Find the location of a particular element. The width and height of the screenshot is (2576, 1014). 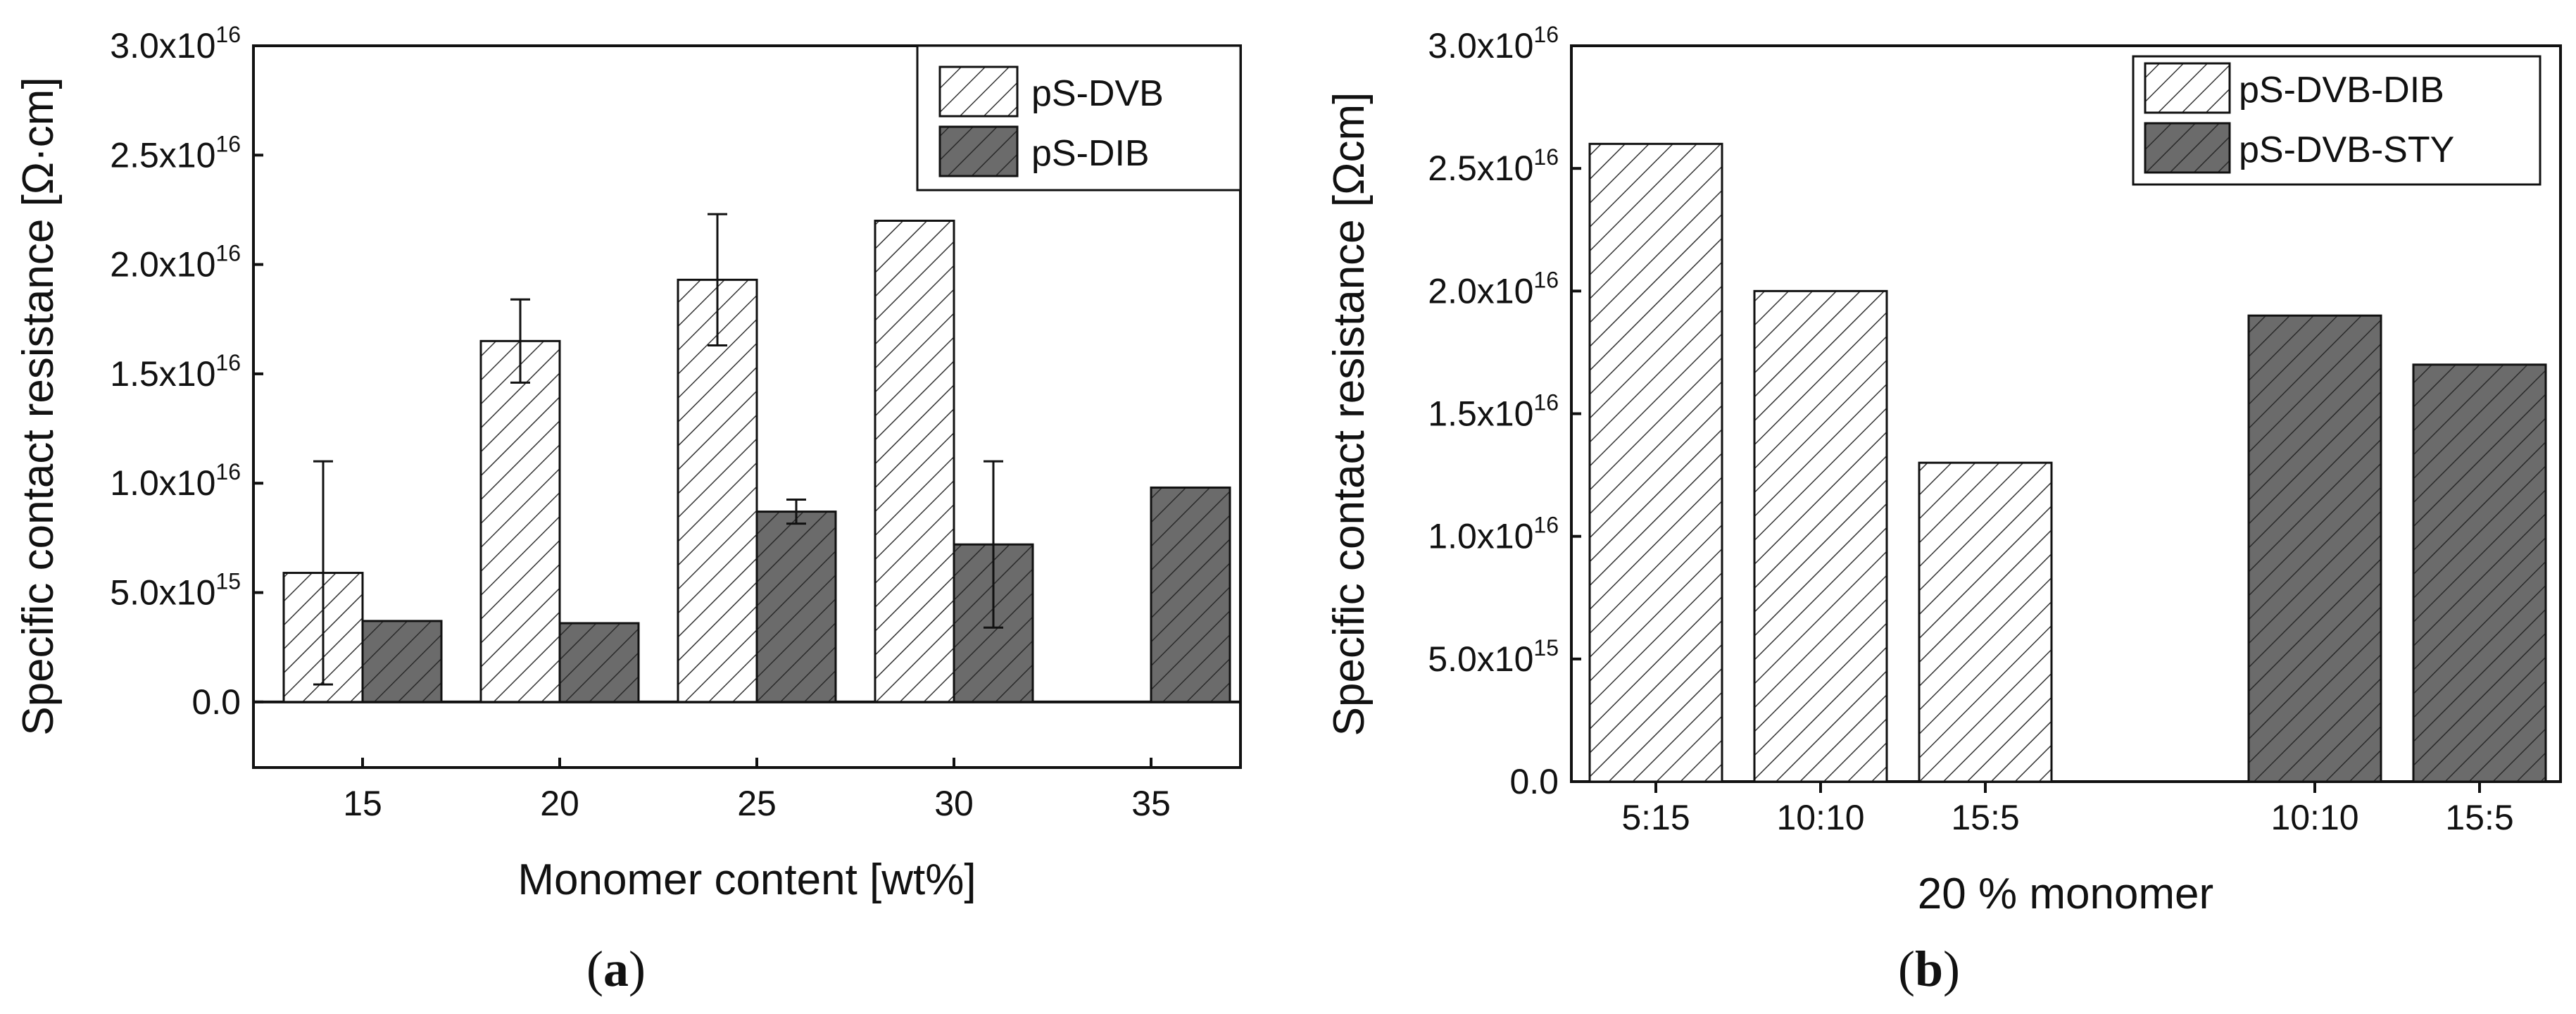

panel-b-y-axis-title: Specific contact resistance [Ωcm] is located at coordinates (1349, 414).